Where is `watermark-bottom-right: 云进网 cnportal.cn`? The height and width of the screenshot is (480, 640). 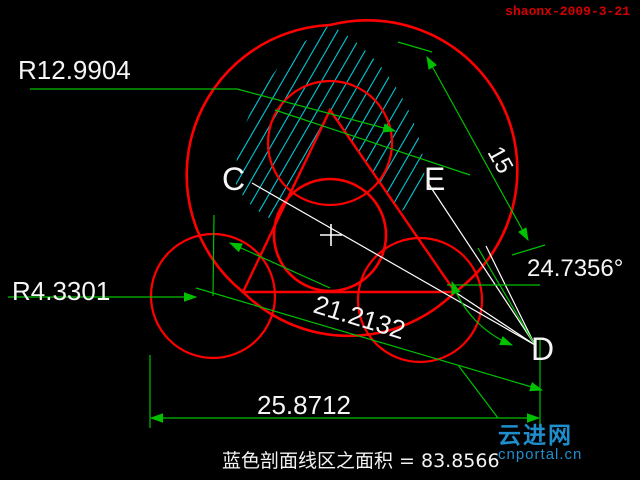 watermark-bottom-right: 云进网 cnportal.cn is located at coordinates (540, 442).